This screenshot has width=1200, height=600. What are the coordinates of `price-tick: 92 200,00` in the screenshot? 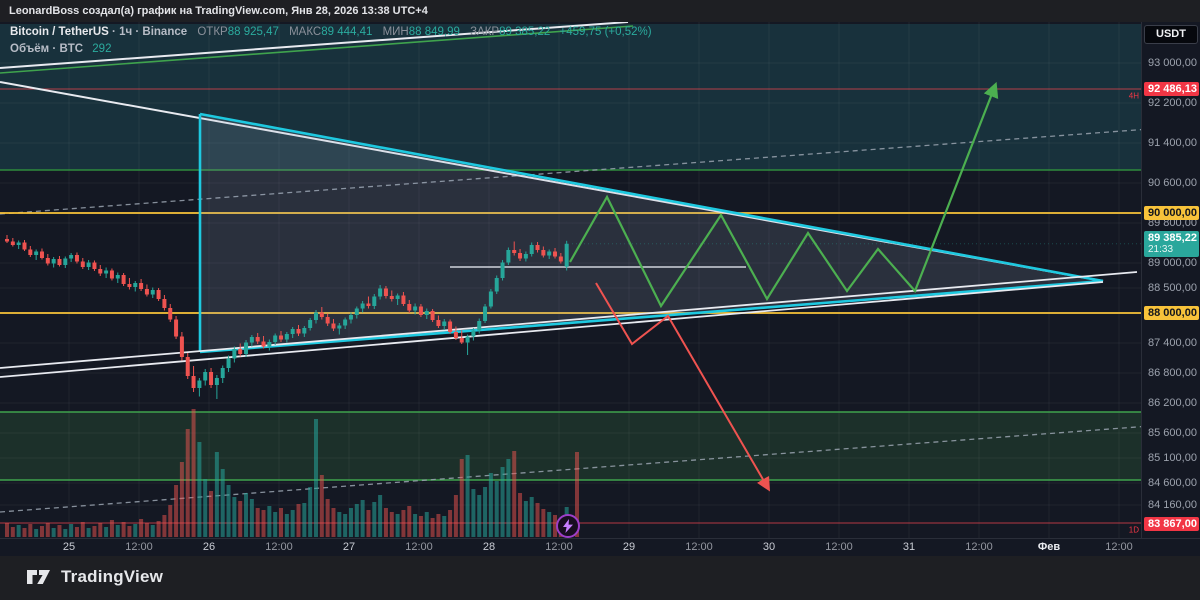 It's located at (1172, 103).